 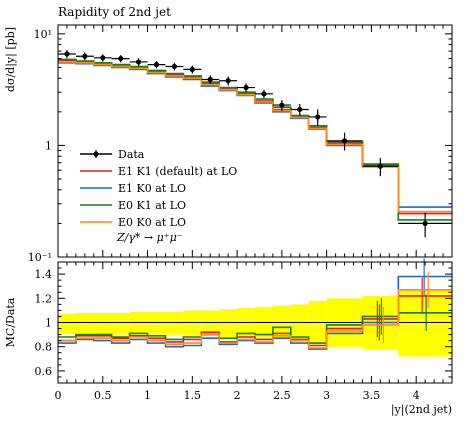 I want to click on ratio-y-axis-label: MC/Data, so click(x=10, y=322).